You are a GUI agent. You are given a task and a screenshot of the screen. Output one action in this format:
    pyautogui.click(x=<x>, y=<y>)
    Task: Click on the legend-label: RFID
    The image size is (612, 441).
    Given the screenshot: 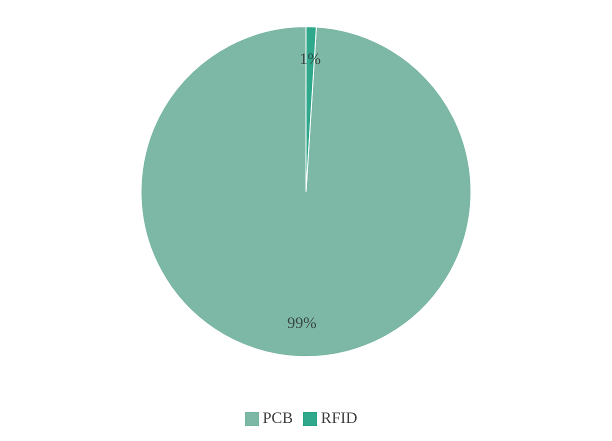 What is the action you would take?
    pyautogui.click(x=339, y=418)
    